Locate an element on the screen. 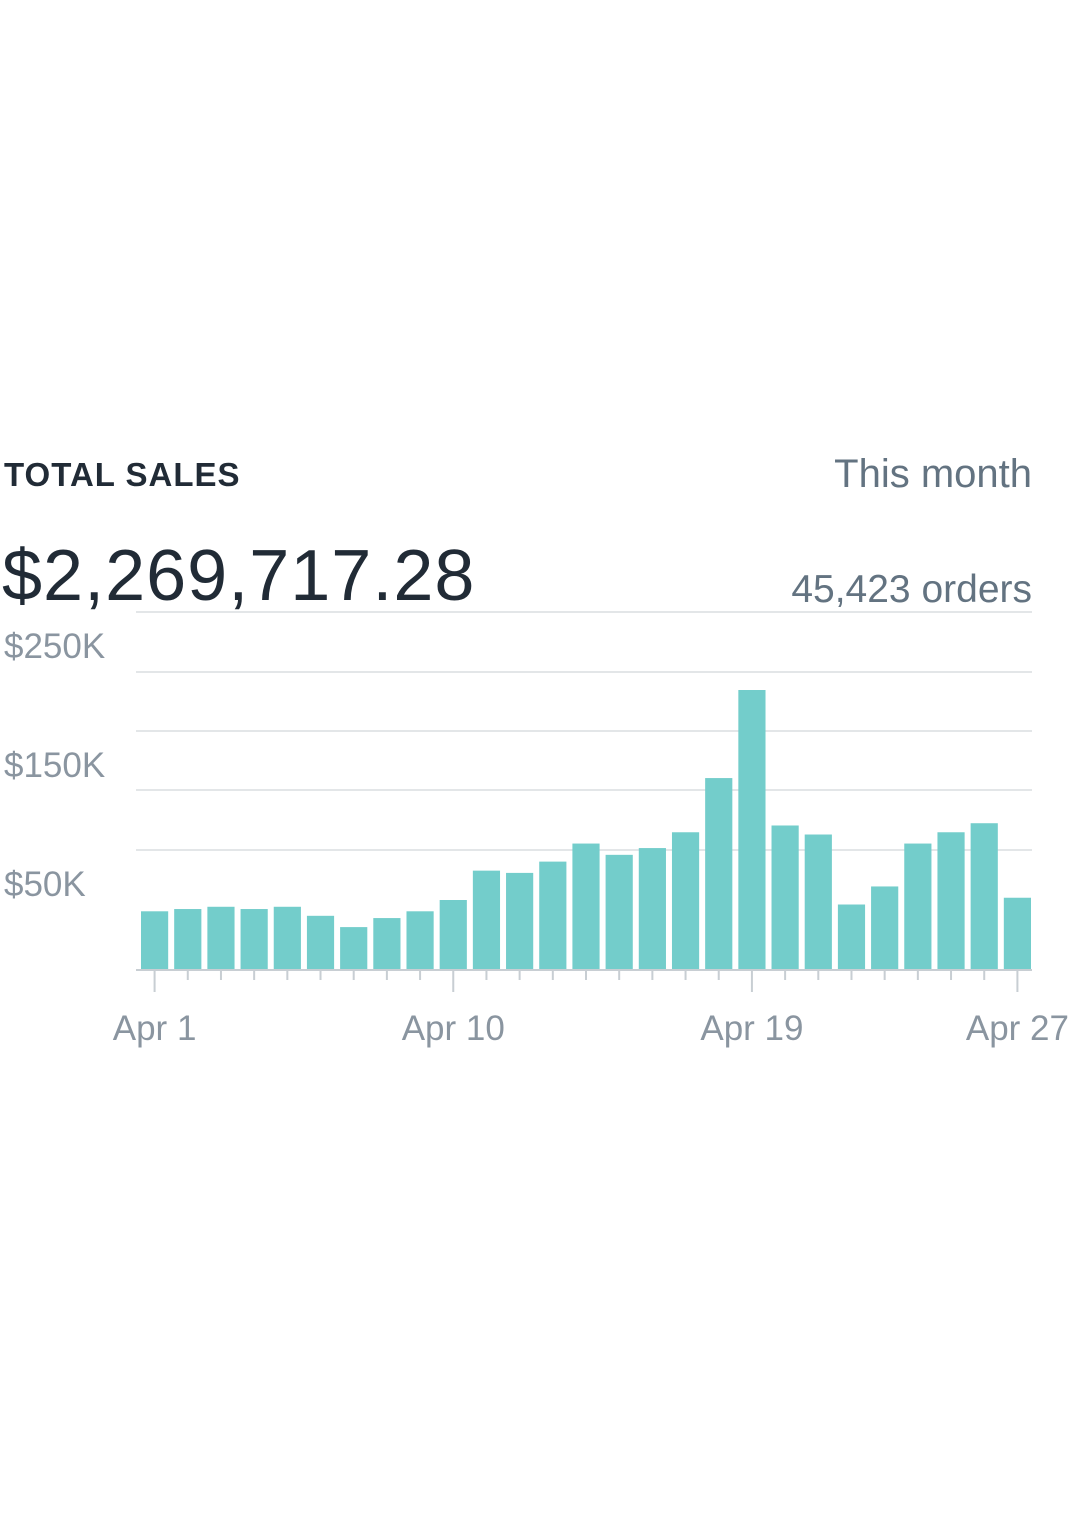 The width and height of the screenshot is (1080, 1513). total-sales-value: $2,269,717.28 is located at coordinates (239, 576).